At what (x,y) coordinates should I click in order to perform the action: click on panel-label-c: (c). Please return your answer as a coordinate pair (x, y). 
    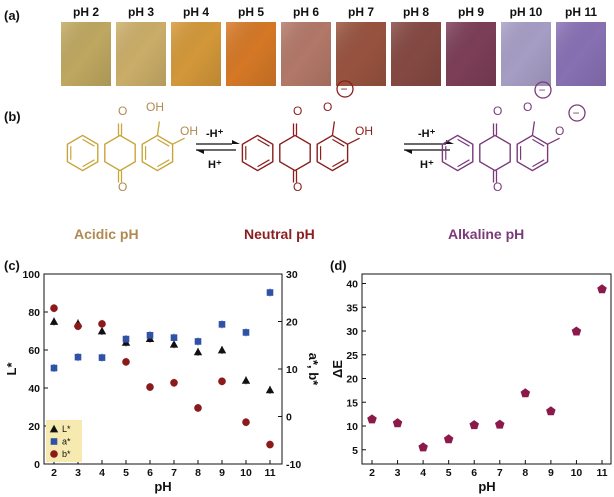
    Looking at the image, I should click on (12, 265).